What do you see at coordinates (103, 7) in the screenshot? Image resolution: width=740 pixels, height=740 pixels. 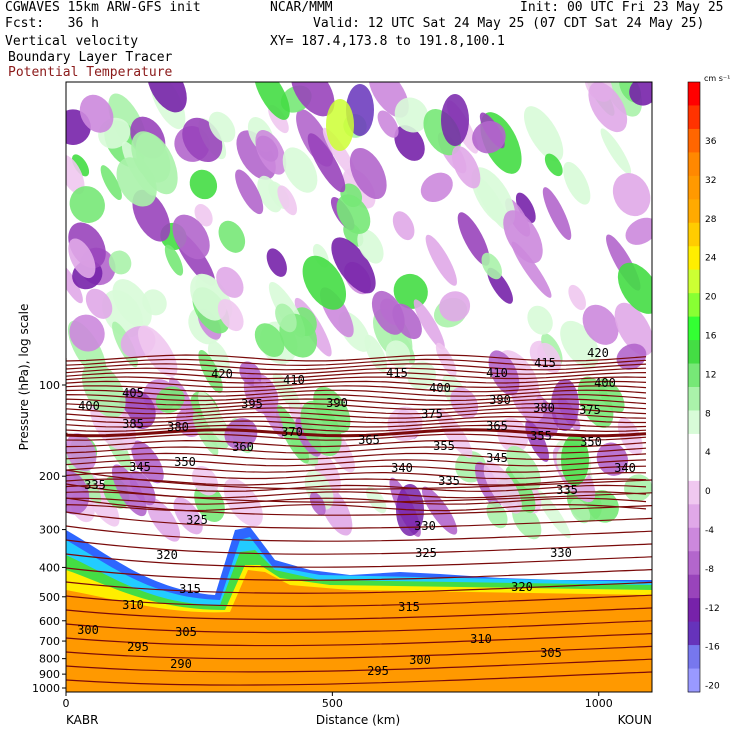 I see `model-title: CGWAVES 15km ARW-GFS init` at bounding box center [103, 7].